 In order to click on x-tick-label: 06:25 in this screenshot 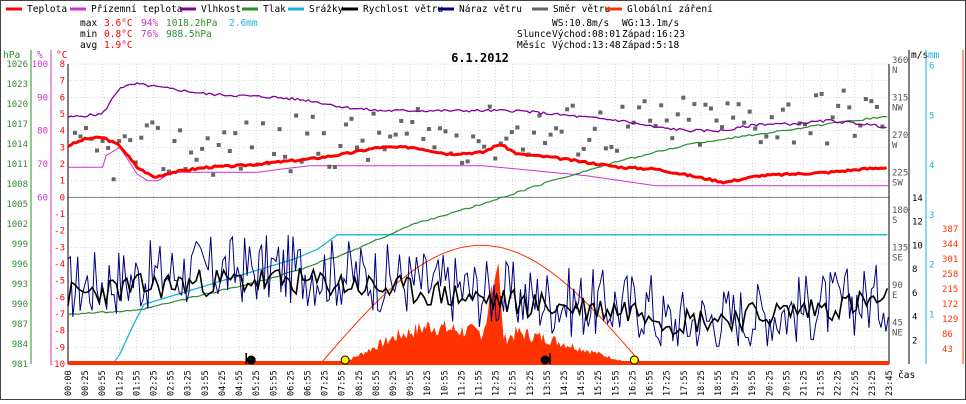, I will do `click(291, 383)`.